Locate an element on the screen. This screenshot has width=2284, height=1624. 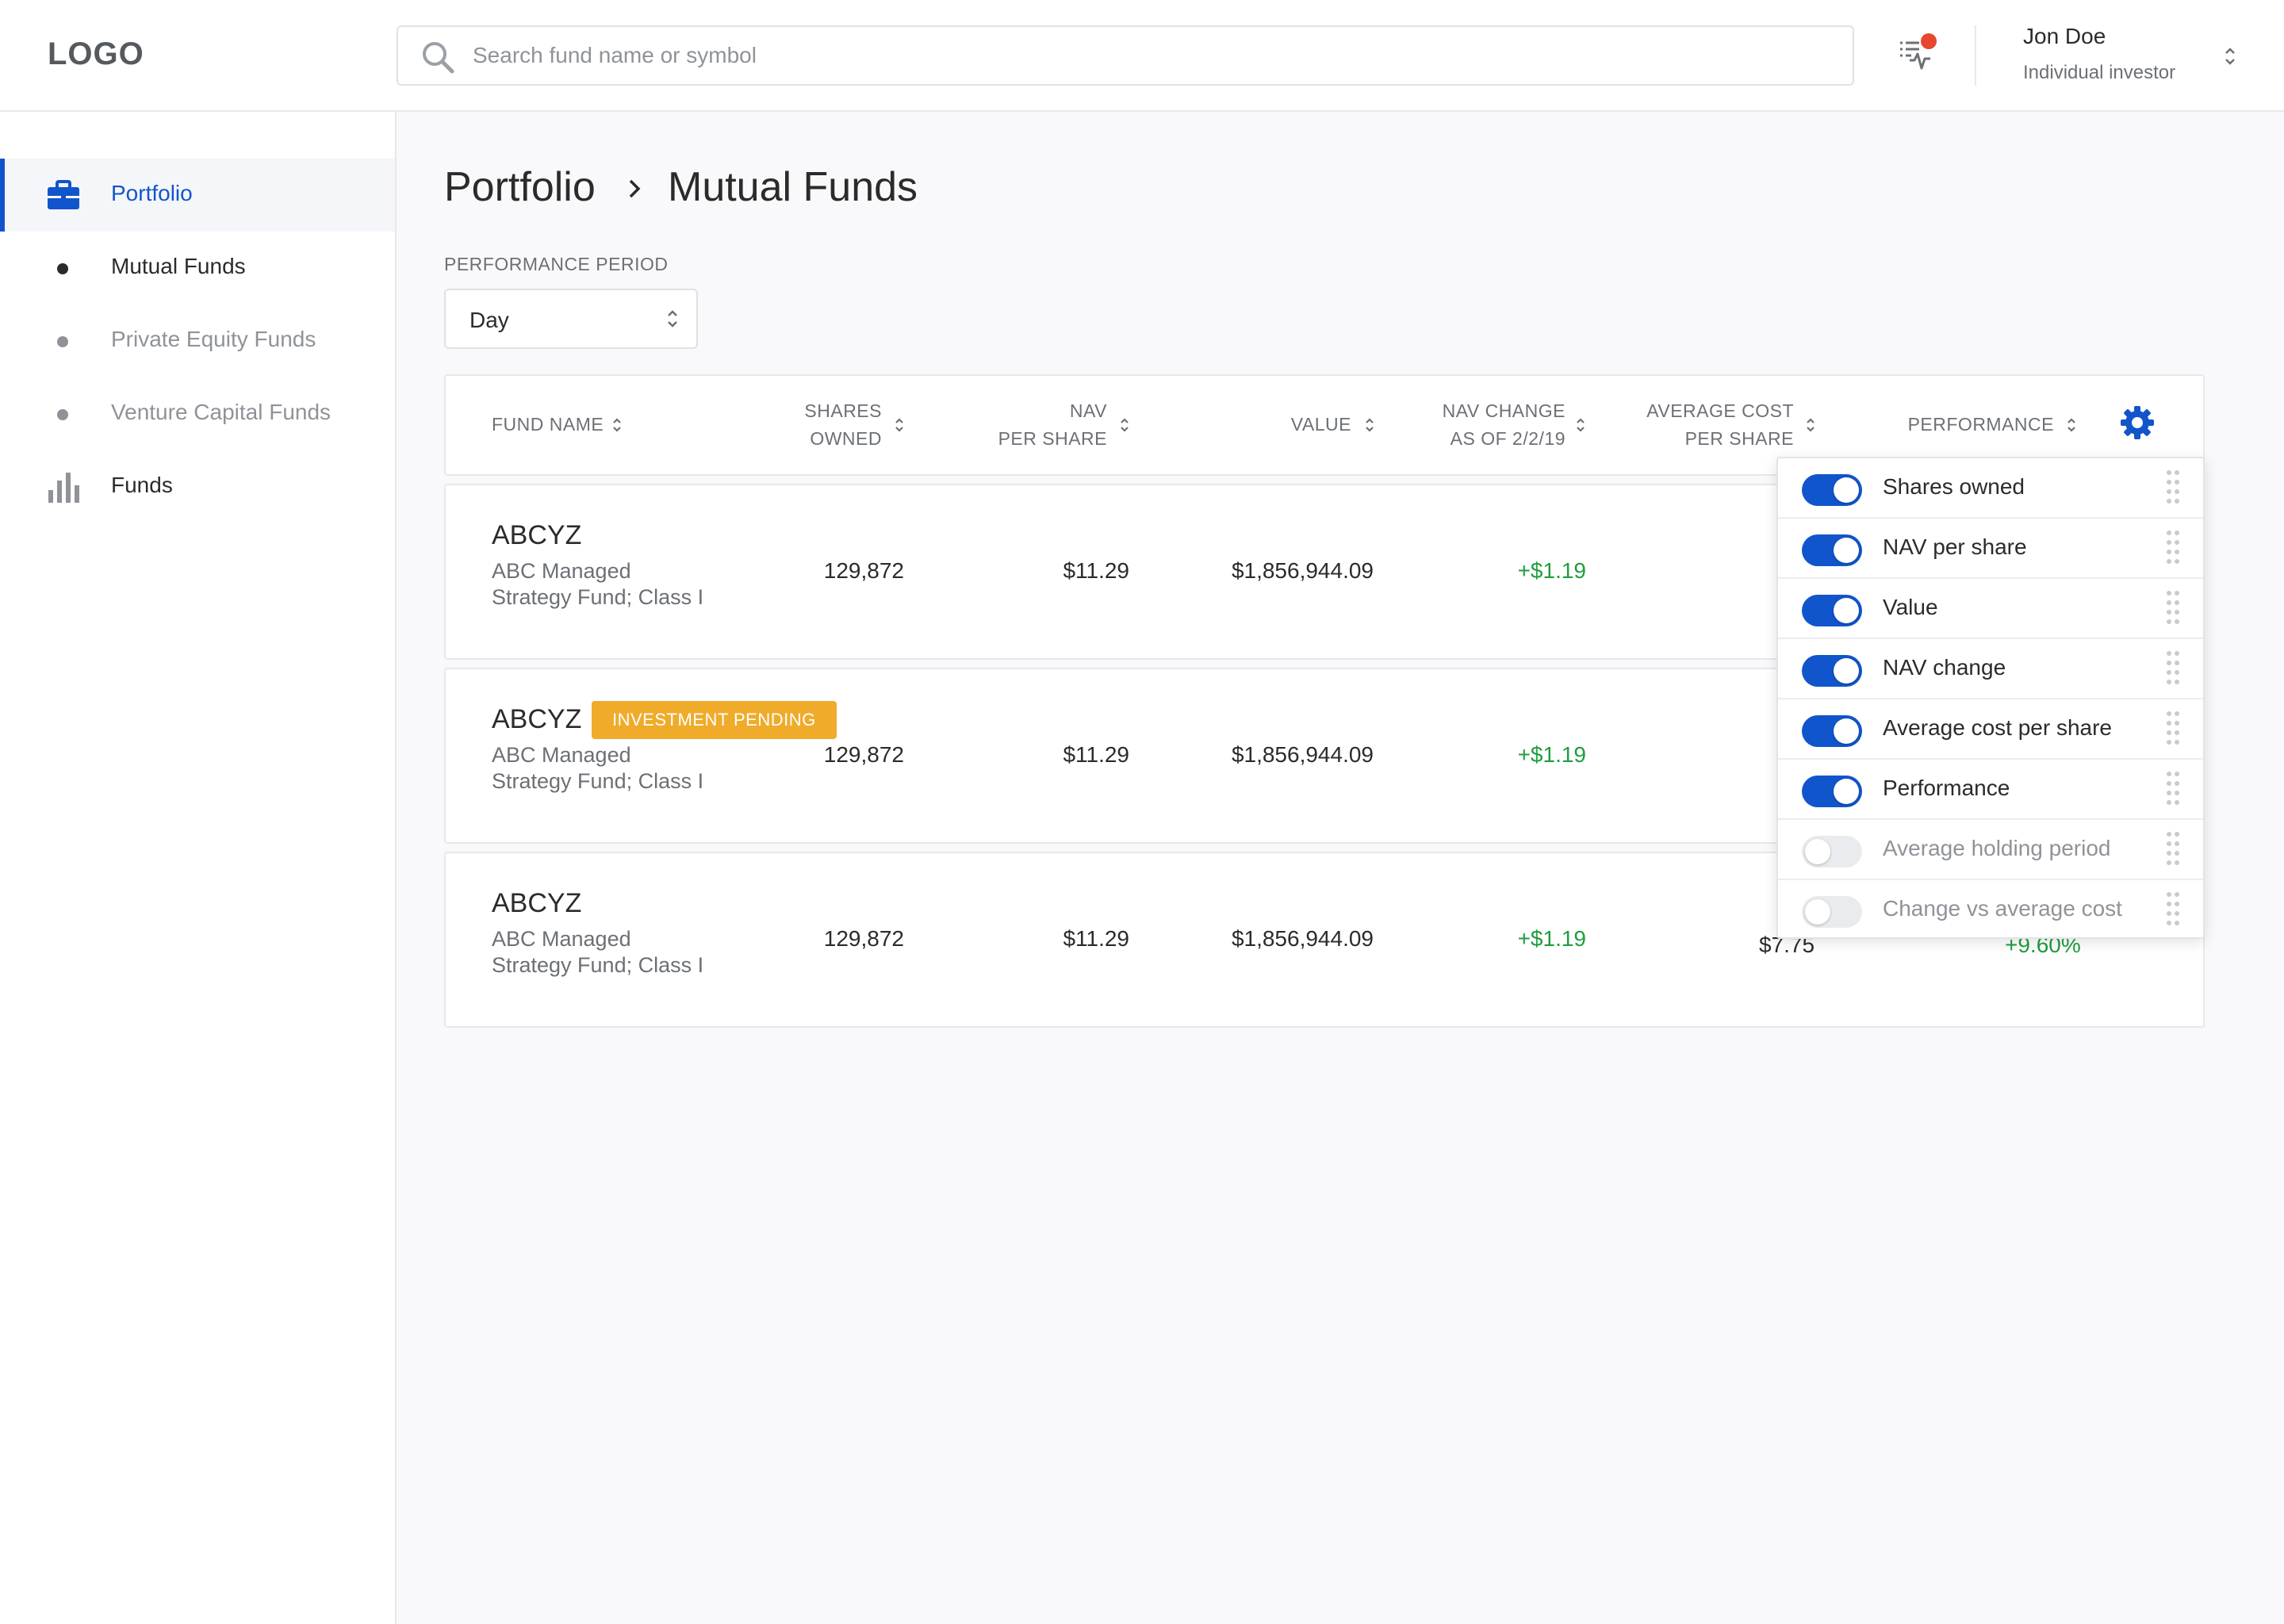
column-option-nav-change: NAV change is located at coordinates (1990, 669).